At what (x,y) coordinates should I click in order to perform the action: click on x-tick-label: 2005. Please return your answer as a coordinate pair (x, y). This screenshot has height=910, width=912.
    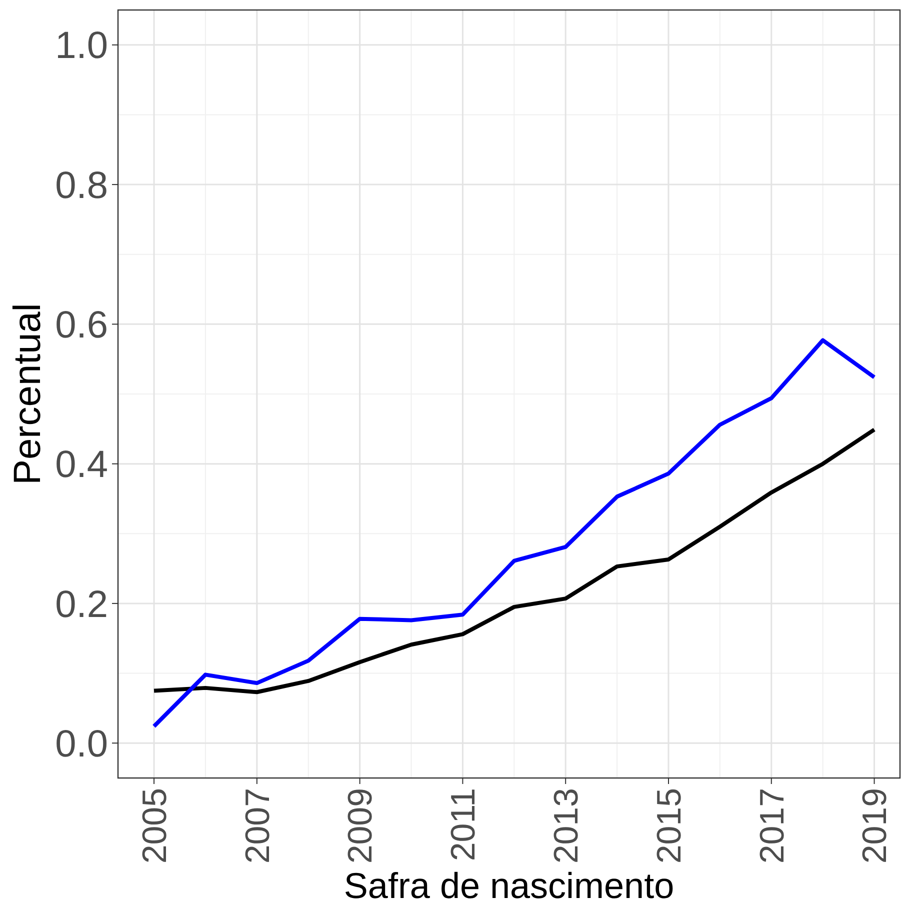
    Looking at the image, I should click on (155, 826).